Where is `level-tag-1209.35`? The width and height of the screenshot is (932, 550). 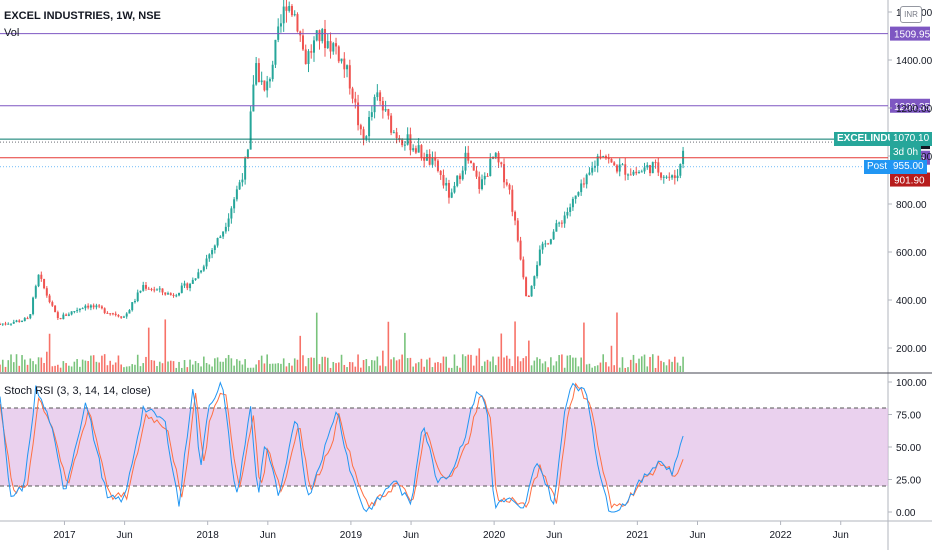
level-tag-1209.35 is located at coordinates (910, 105).